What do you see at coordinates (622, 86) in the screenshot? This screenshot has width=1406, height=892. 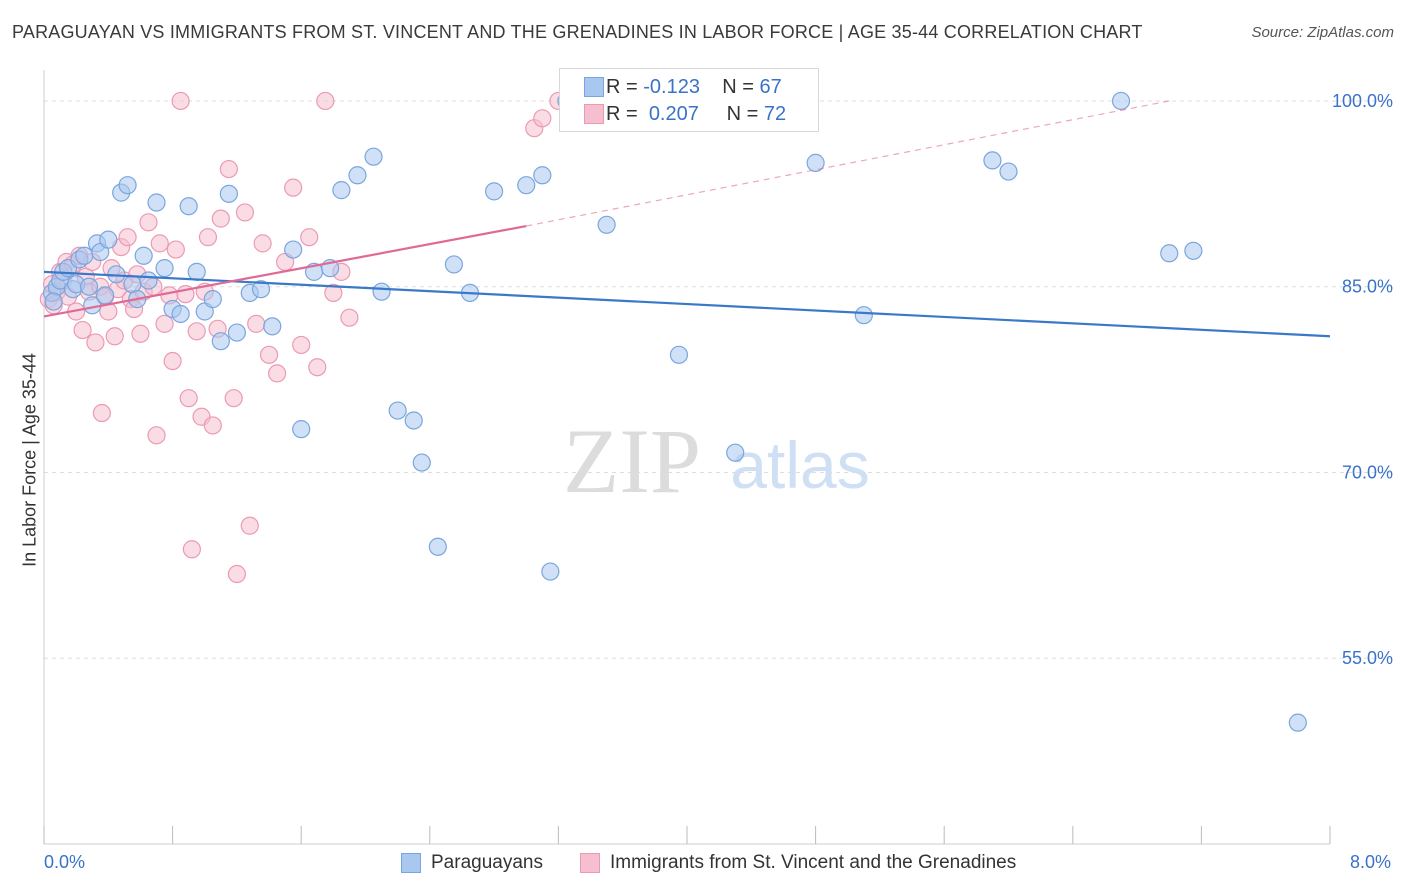 I see `legend-r-label: R =` at bounding box center [622, 86].